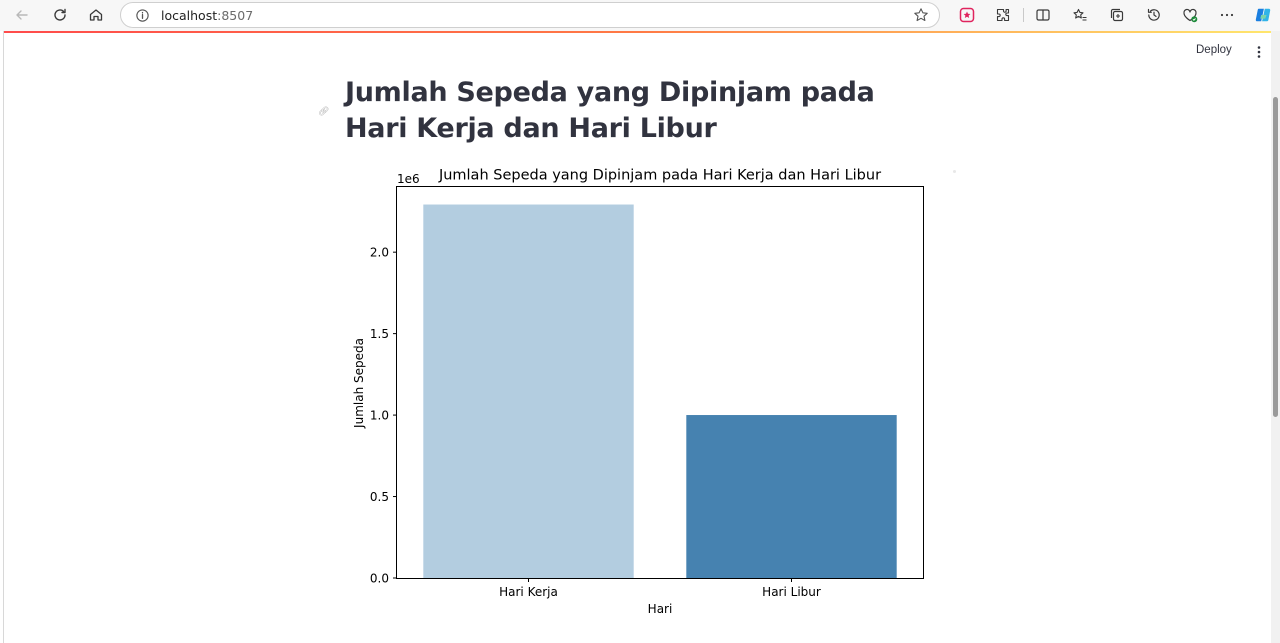  I want to click on address-bar: localhost:8507, so click(530, 15).